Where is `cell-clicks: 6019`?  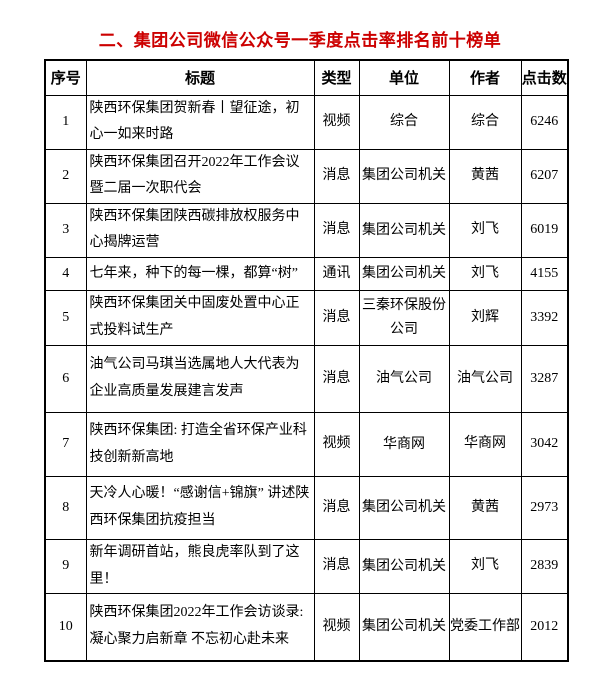 cell-clicks: 6019 is located at coordinates (544, 230).